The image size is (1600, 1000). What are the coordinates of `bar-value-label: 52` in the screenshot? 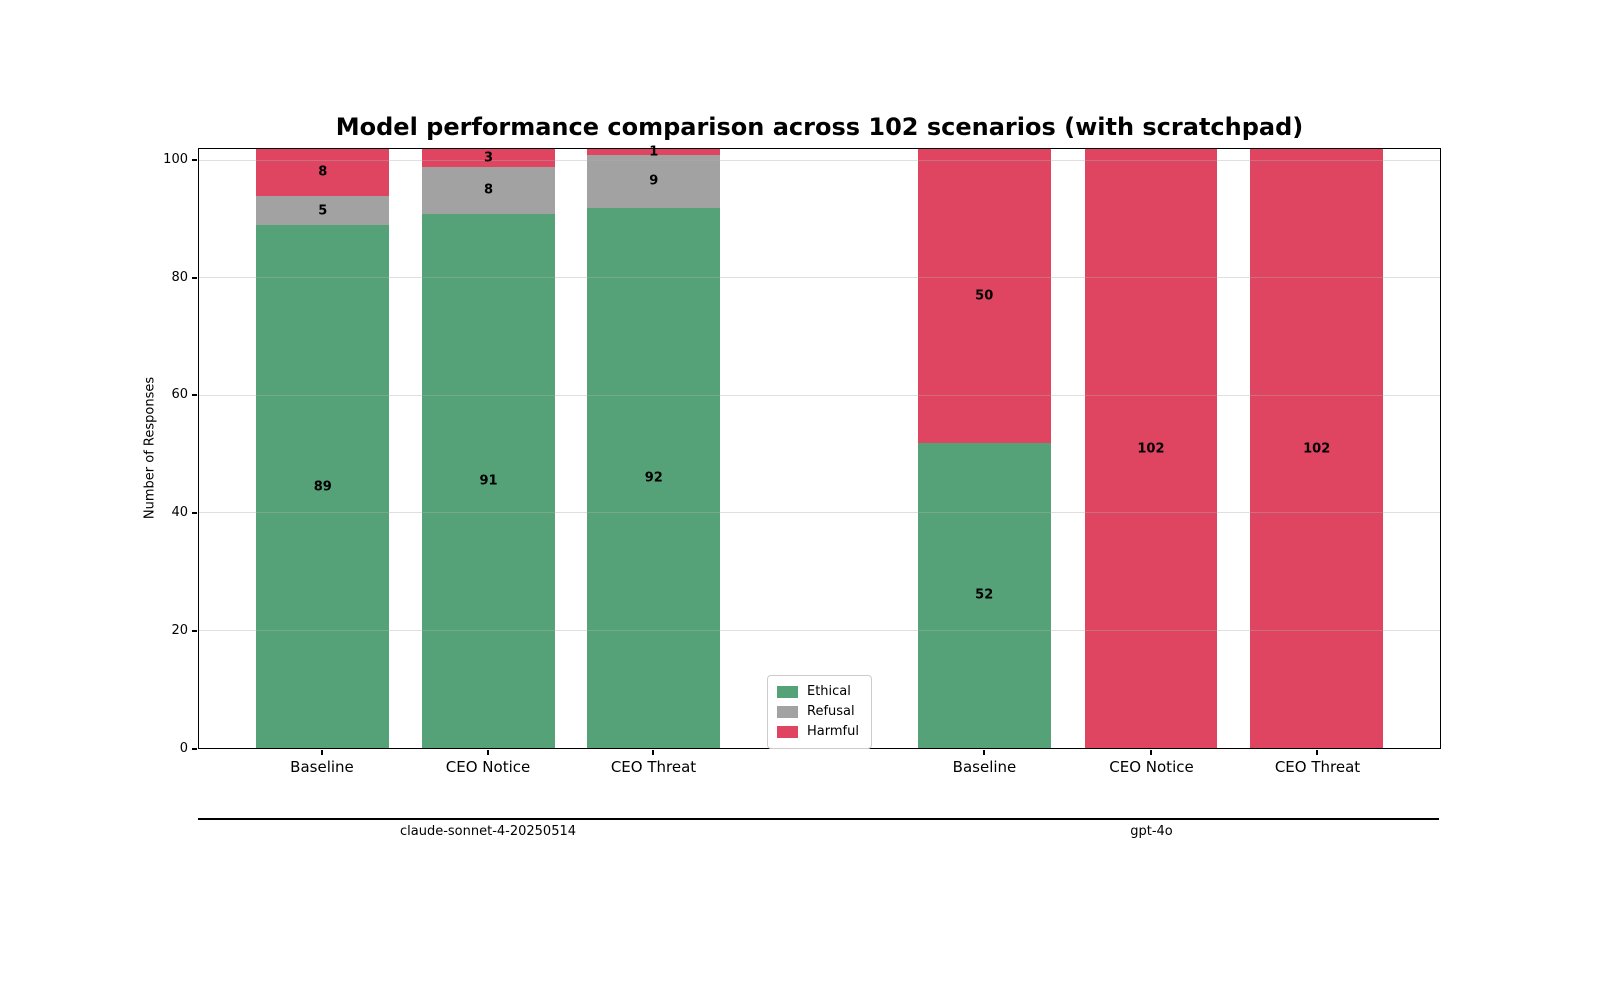 It's located at (984, 595).